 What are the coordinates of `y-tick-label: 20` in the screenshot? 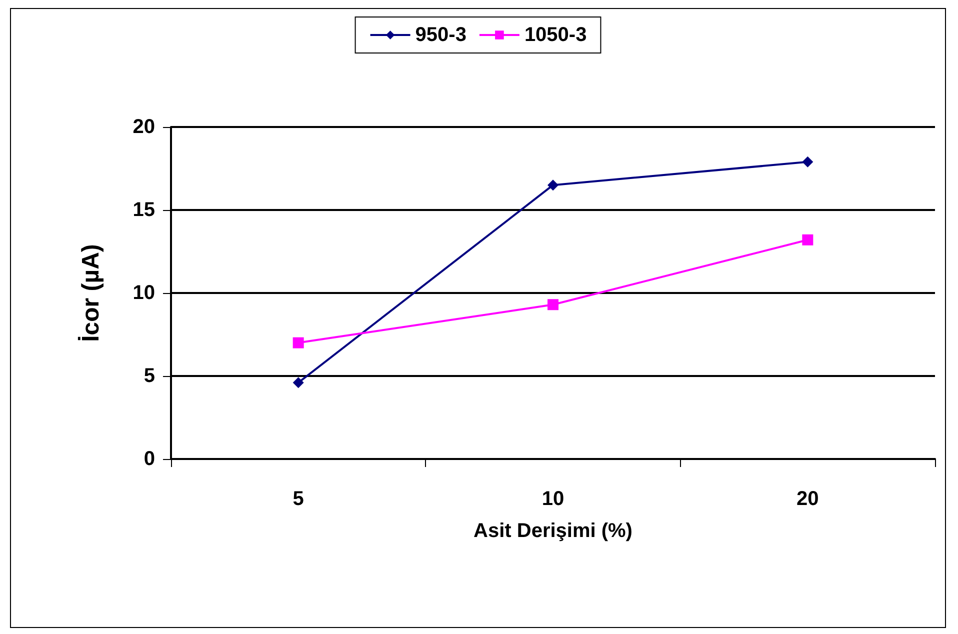 It's located at (143, 127).